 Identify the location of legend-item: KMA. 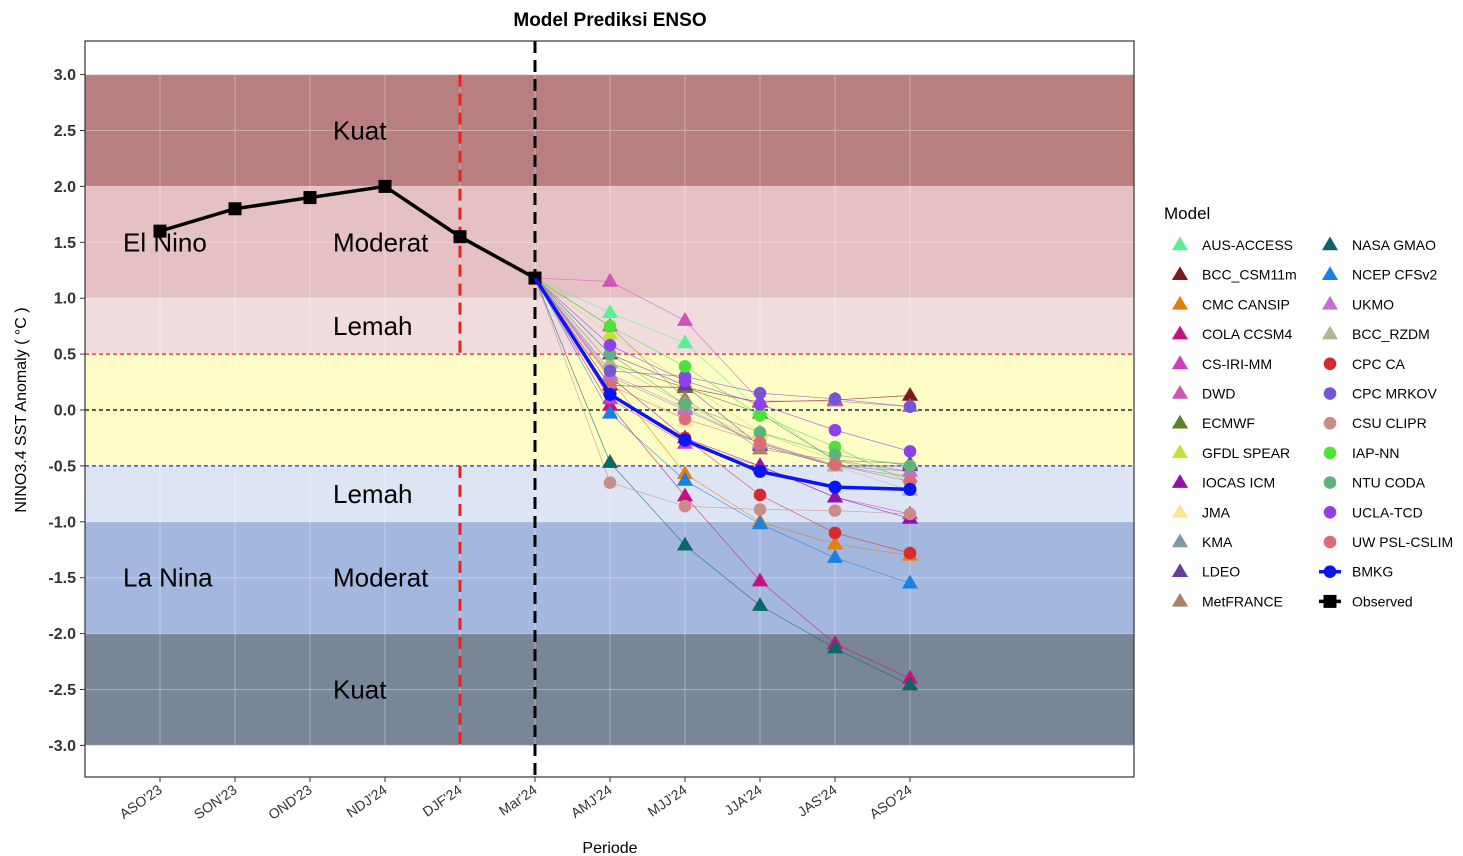
(1202, 541).